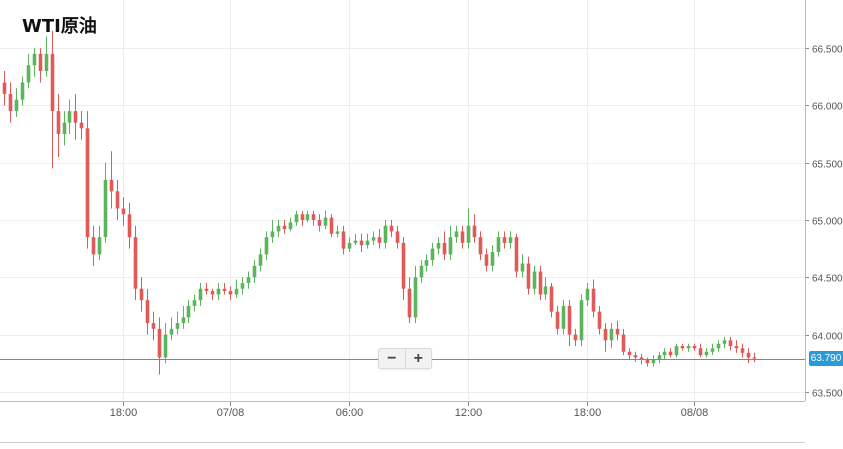 This screenshot has height=449, width=843. Describe the element at coordinates (695, 413) in the screenshot. I see `x-tick-label: 08/08` at that location.